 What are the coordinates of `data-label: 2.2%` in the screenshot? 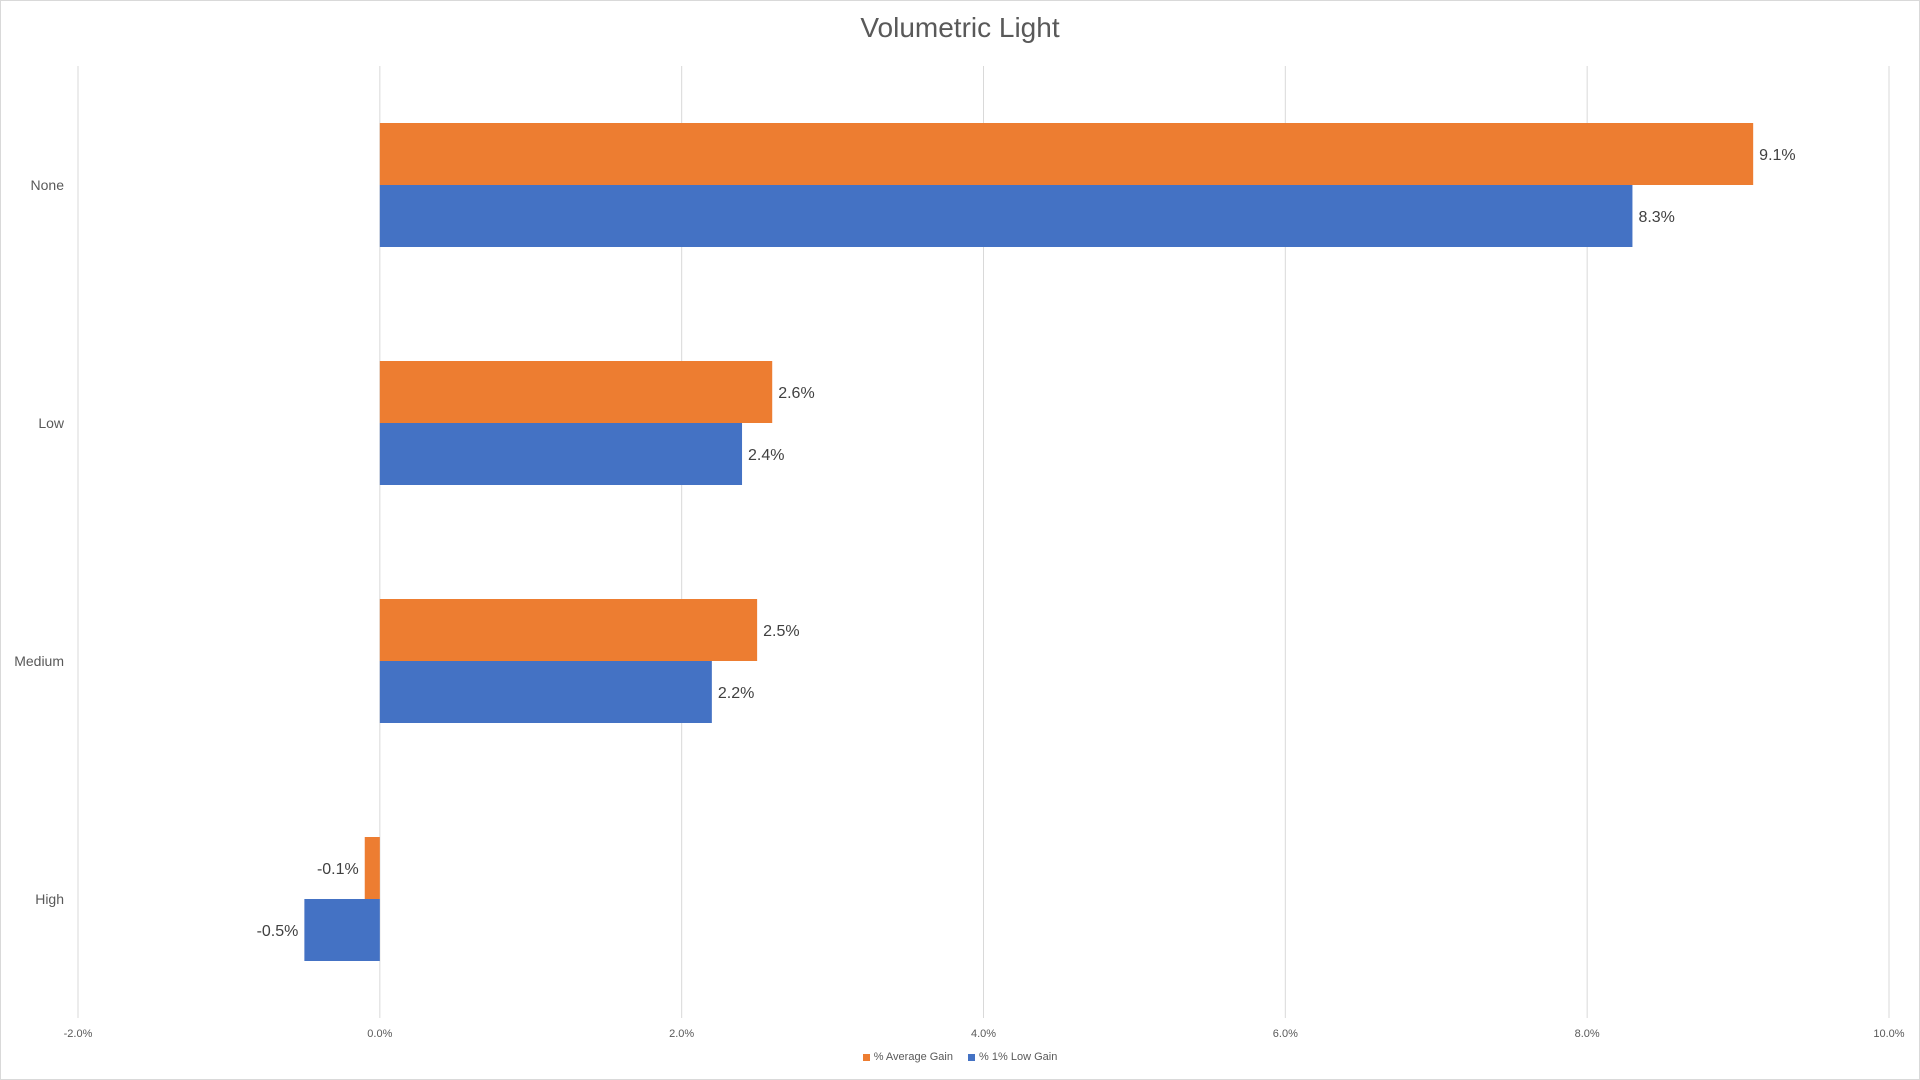 It's located at (736, 693).